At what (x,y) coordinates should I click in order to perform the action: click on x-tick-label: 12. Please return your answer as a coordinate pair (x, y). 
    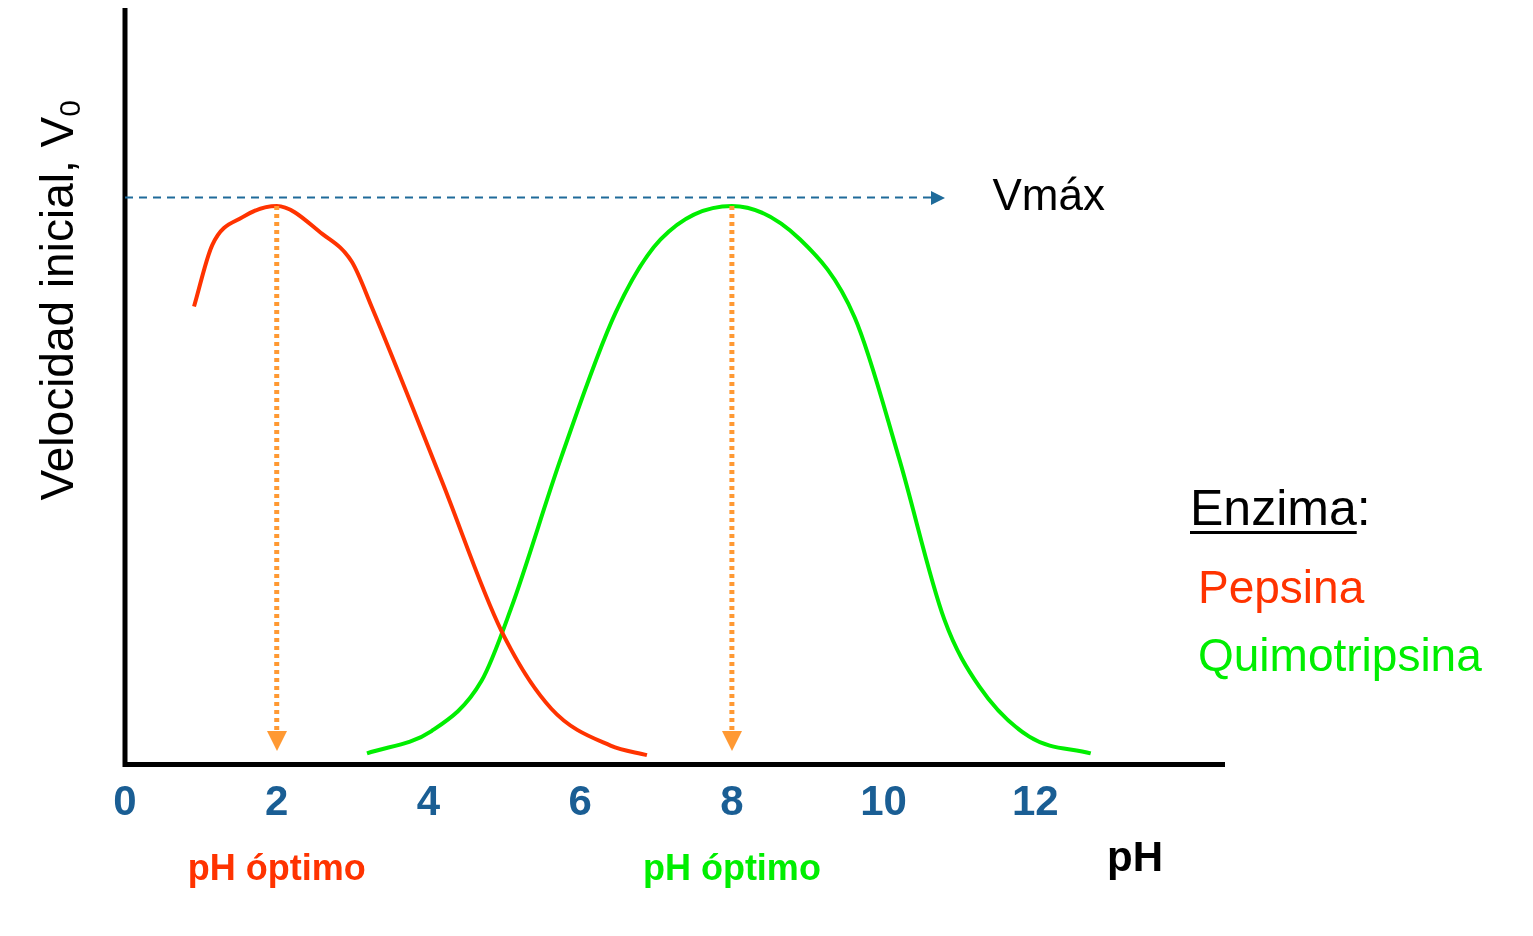
    Looking at the image, I should click on (1035, 801).